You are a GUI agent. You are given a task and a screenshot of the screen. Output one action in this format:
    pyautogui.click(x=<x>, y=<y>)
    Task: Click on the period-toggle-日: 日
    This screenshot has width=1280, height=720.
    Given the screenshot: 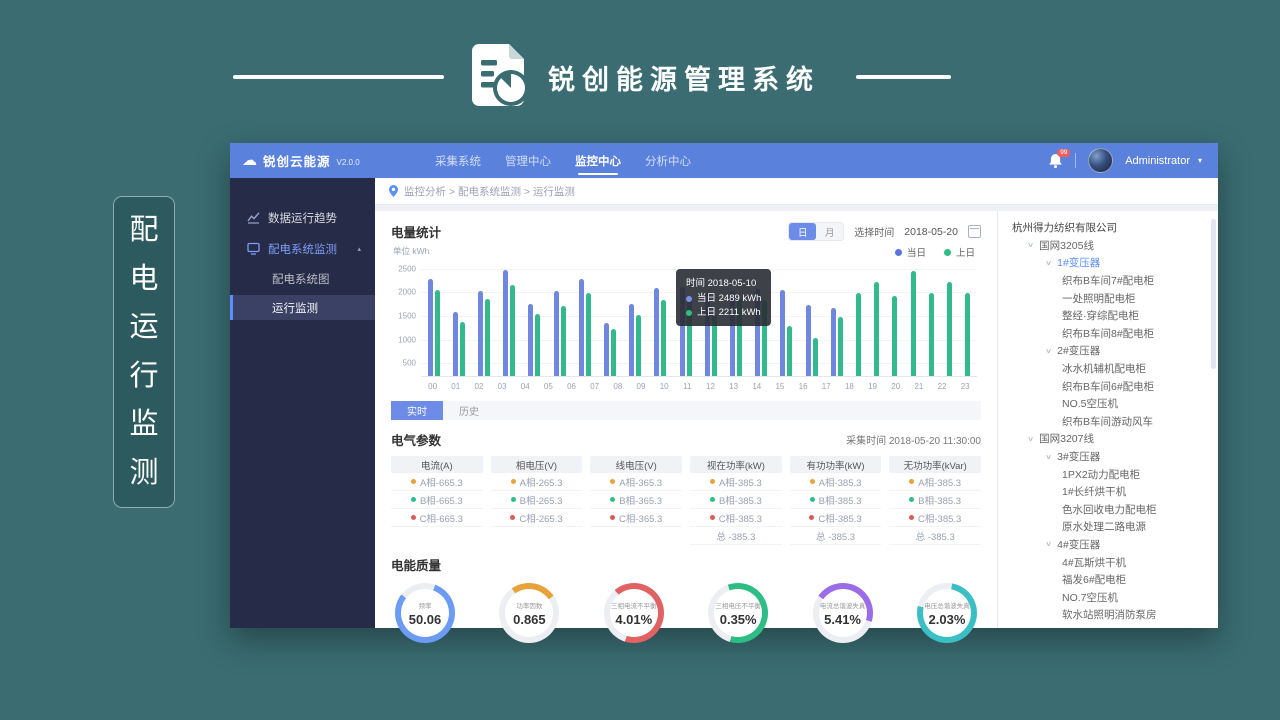 What is the action you would take?
    pyautogui.click(x=803, y=231)
    